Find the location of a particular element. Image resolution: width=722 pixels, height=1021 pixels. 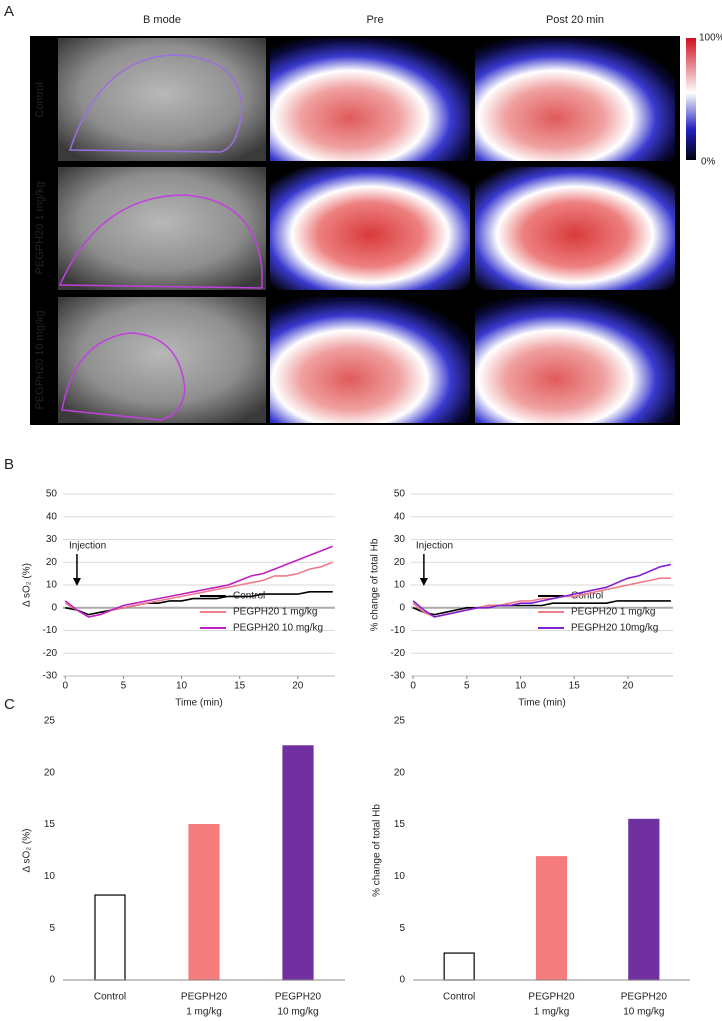

colorbar is located at coordinates (691, 99).